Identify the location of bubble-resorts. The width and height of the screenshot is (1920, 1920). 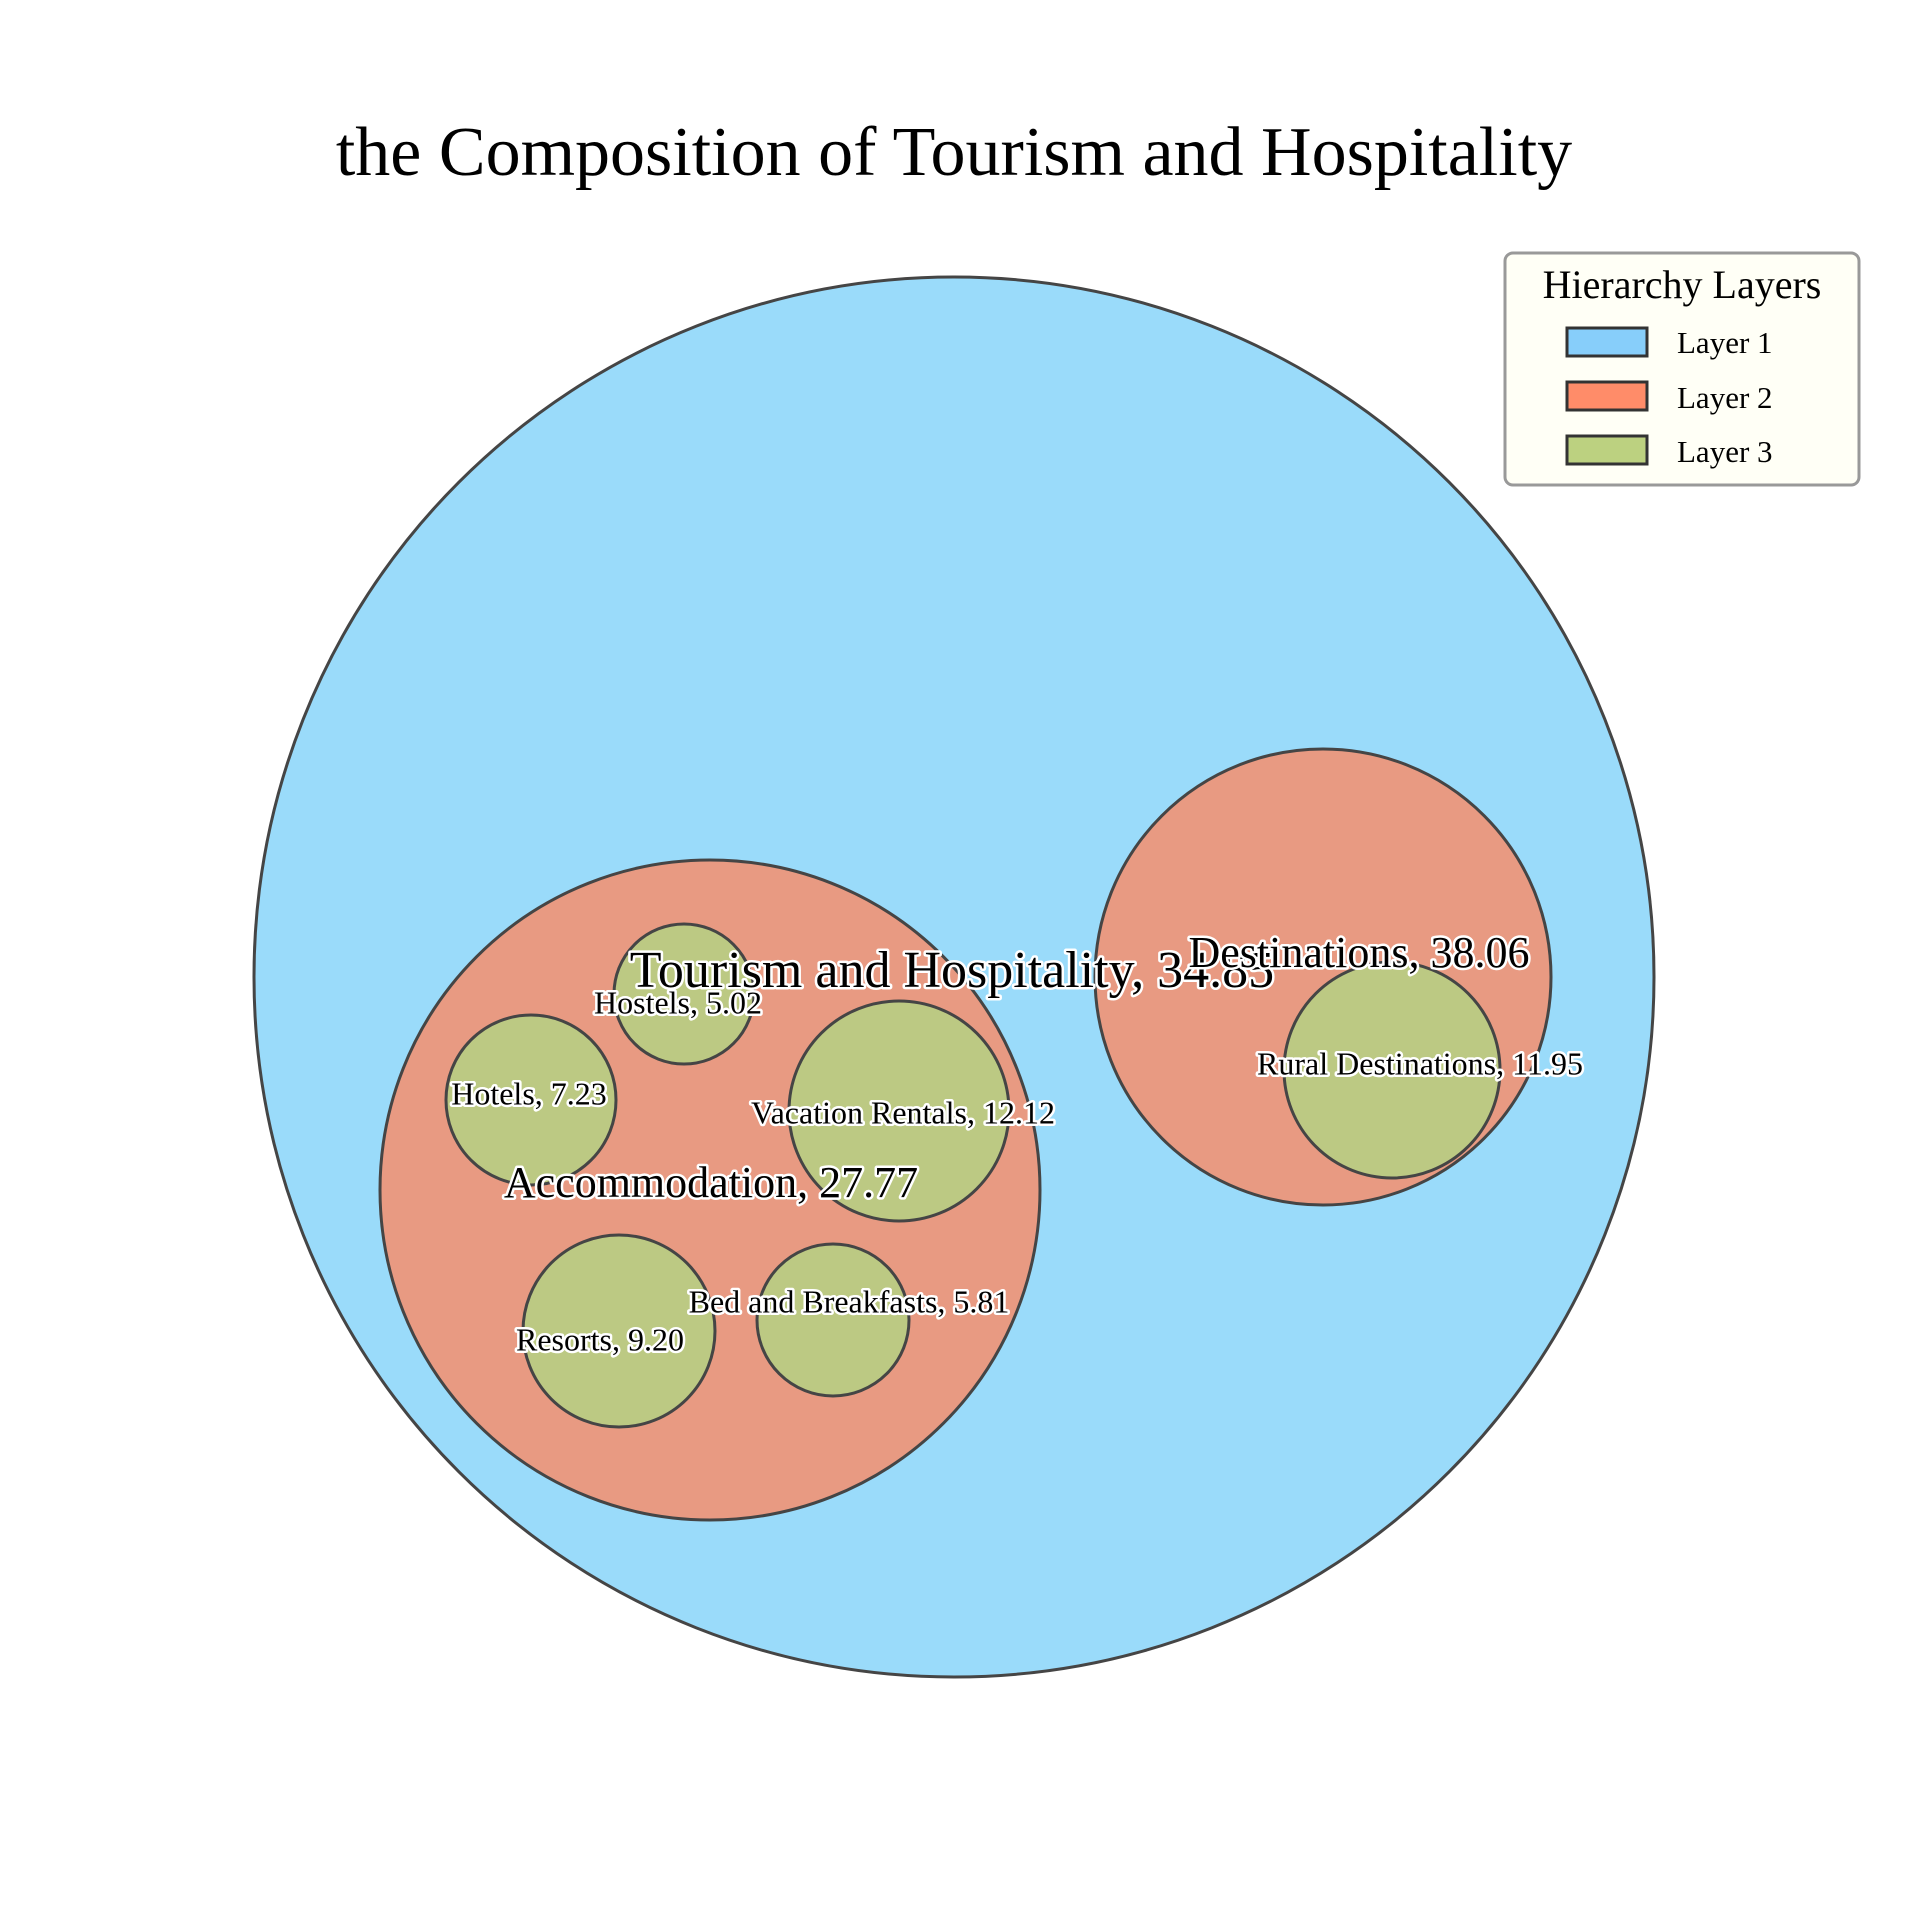
(619, 1331).